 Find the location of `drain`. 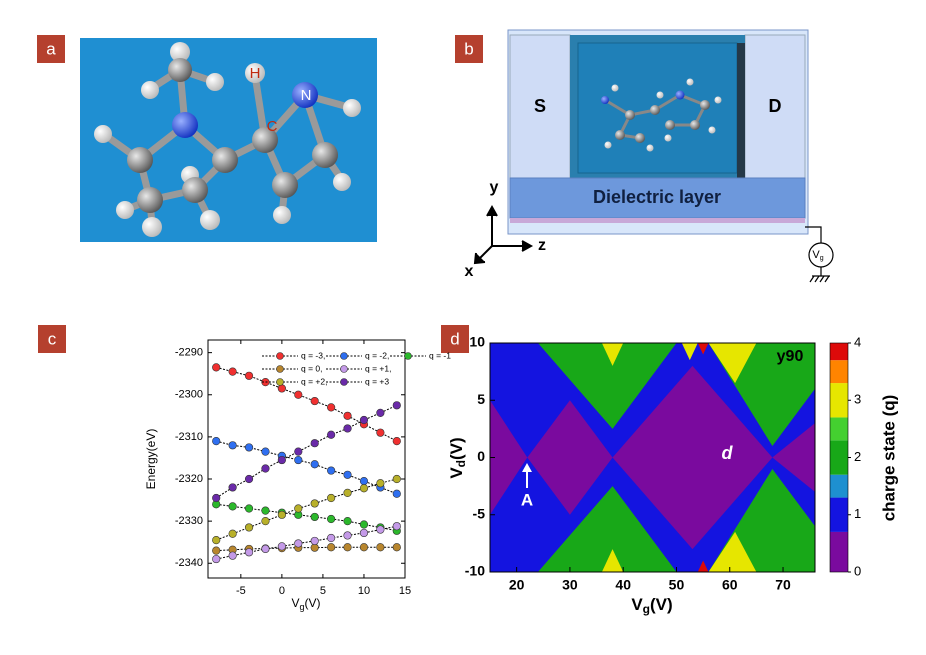

drain is located at coordinates (775, 106).